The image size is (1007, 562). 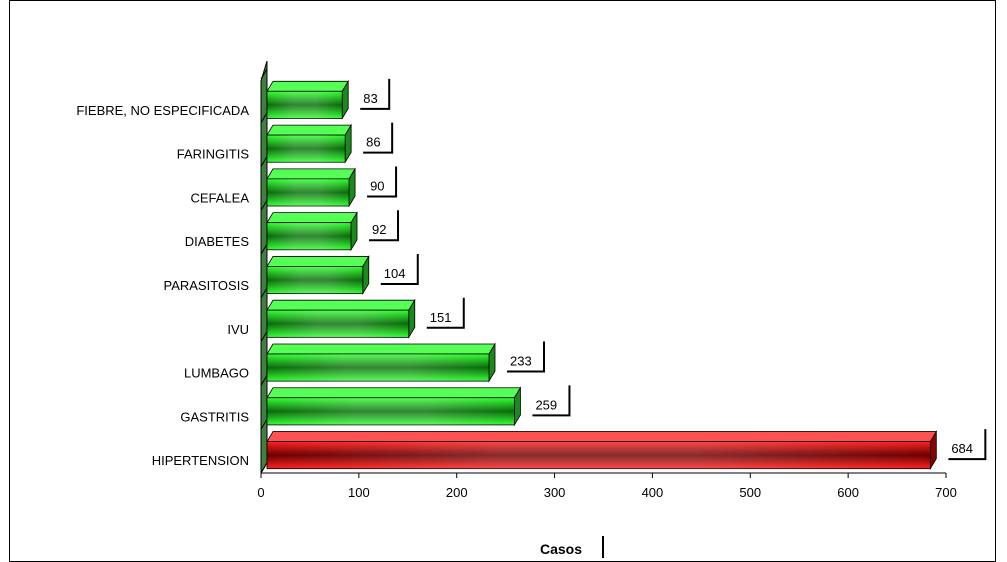 I want to click on data-label: 90, so click(x=377, y=185).